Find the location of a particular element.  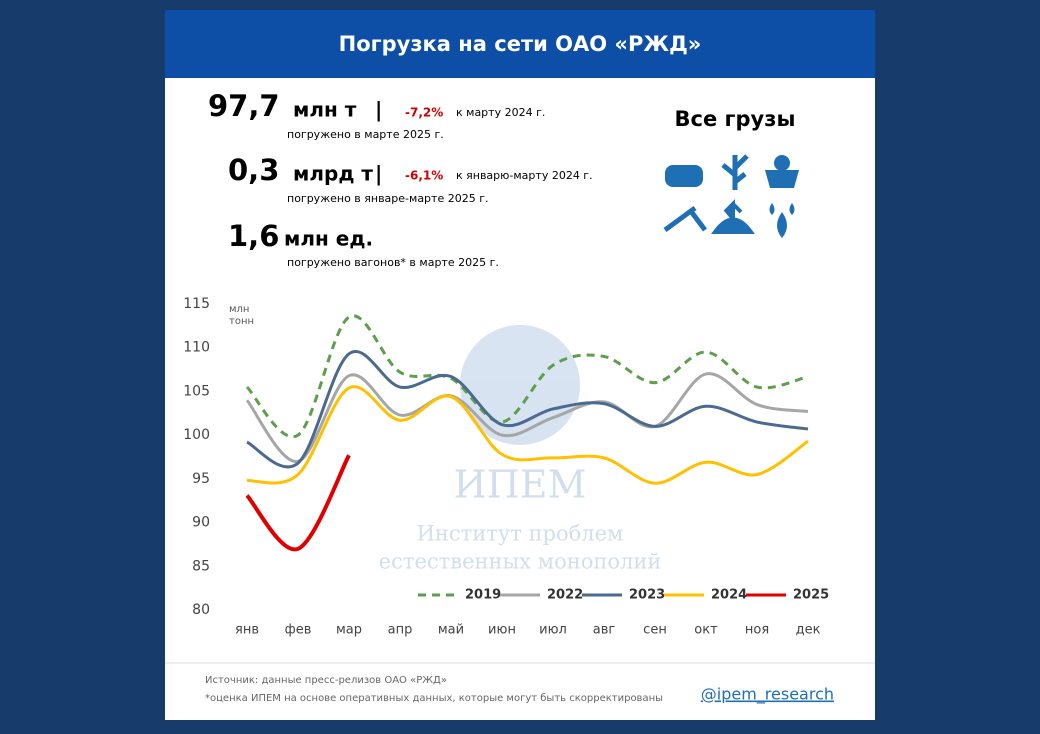

handle: @ipem_research is located at coordinates (767, 695).